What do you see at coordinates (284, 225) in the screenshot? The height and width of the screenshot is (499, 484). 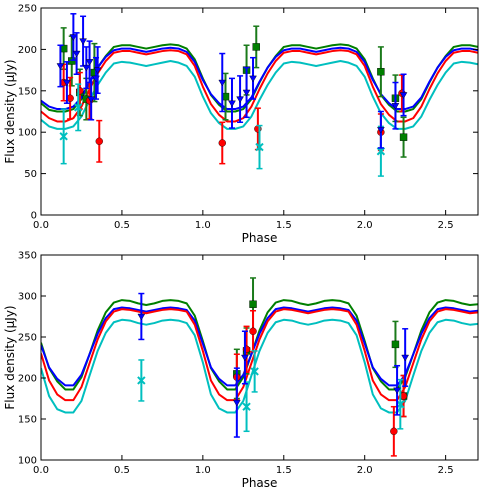 I see `x-tick-label: 1.5` at bounding box center [284, 225].